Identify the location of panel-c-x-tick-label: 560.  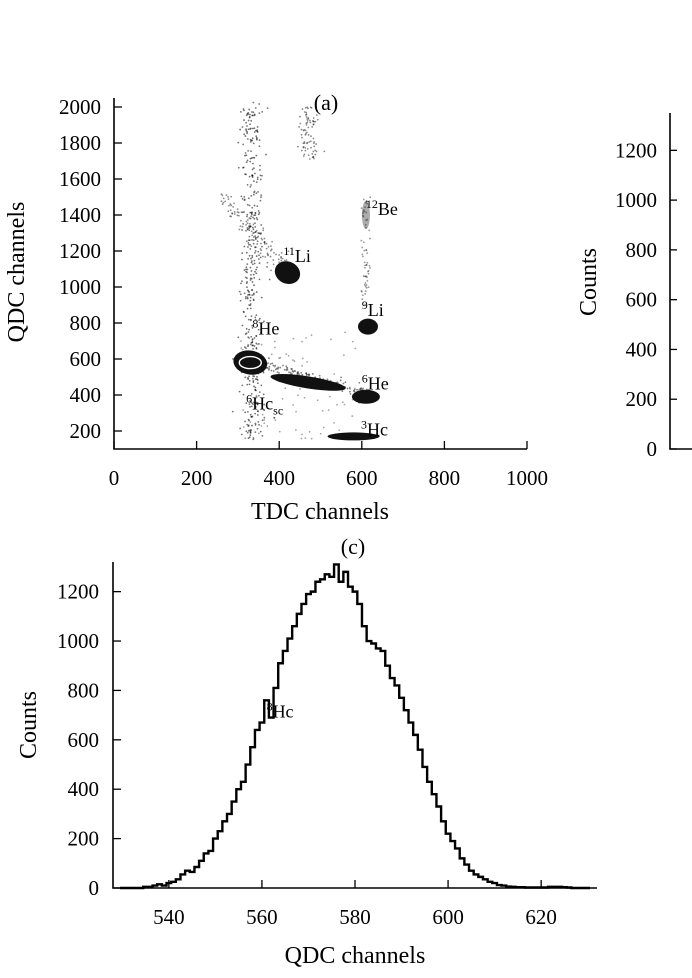
(262, 917).